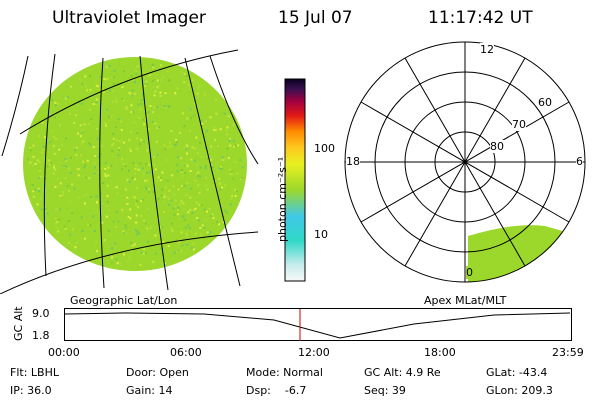 Image resolution: width=600 pixels, height=400 pixels. What do you see at coordinates (465, 300) in the screenshot?
I see `apex-caption: Apex MLat/MLT` at bounding box center [465, 300].